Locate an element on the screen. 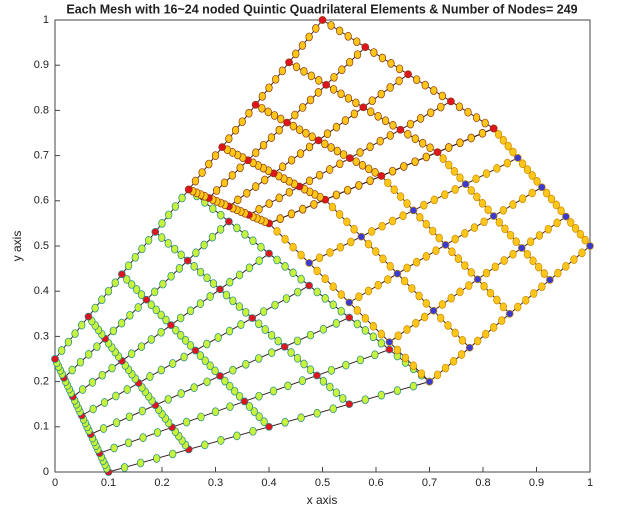 This screenshot has width=642, height=513. y-tick-label: 0.6 is located at coordinates (41, 201).